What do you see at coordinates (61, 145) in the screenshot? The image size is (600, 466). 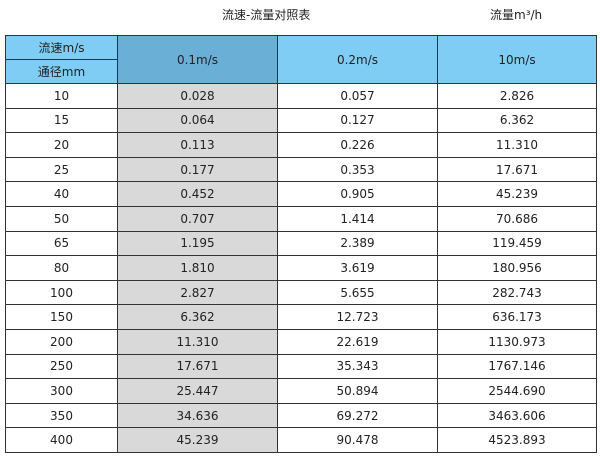 I see `diameter-cell: 20` at bounding box center [61, 145].